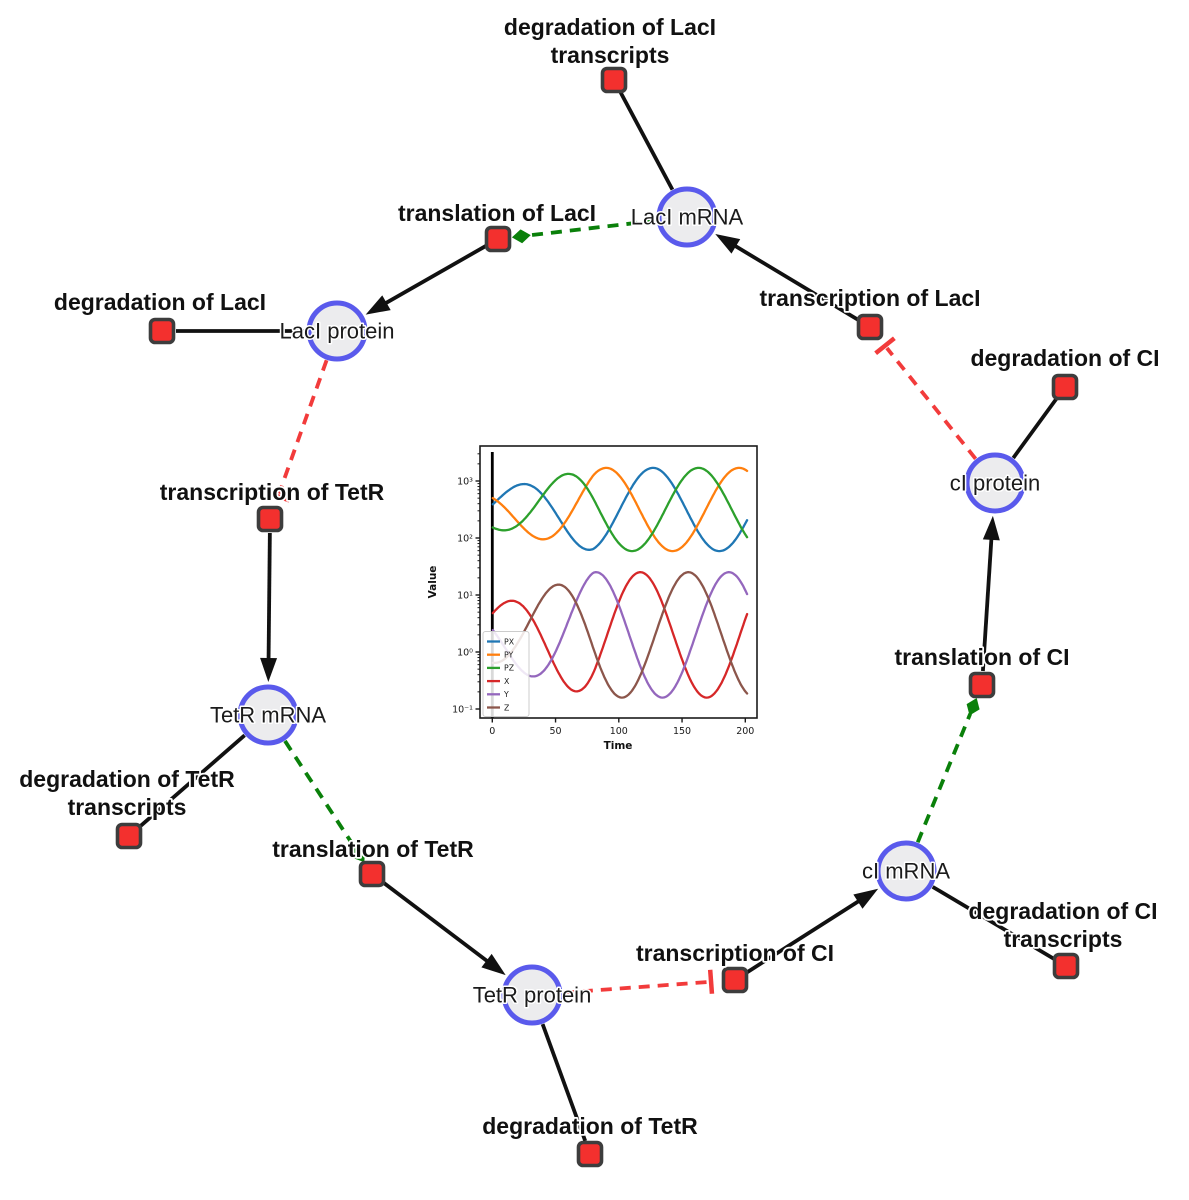 Image resolution: width=1189 pixels, height=1200 pixels. I want to click on reaction-label-degradation-ci-transcripts: transcripts, so click(1063, 939).